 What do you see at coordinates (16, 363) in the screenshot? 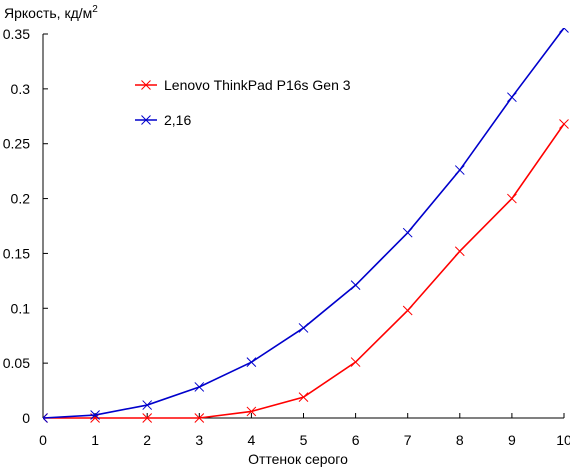
I see `y-tick-label: 0.05` at bounding box center [16, 363].